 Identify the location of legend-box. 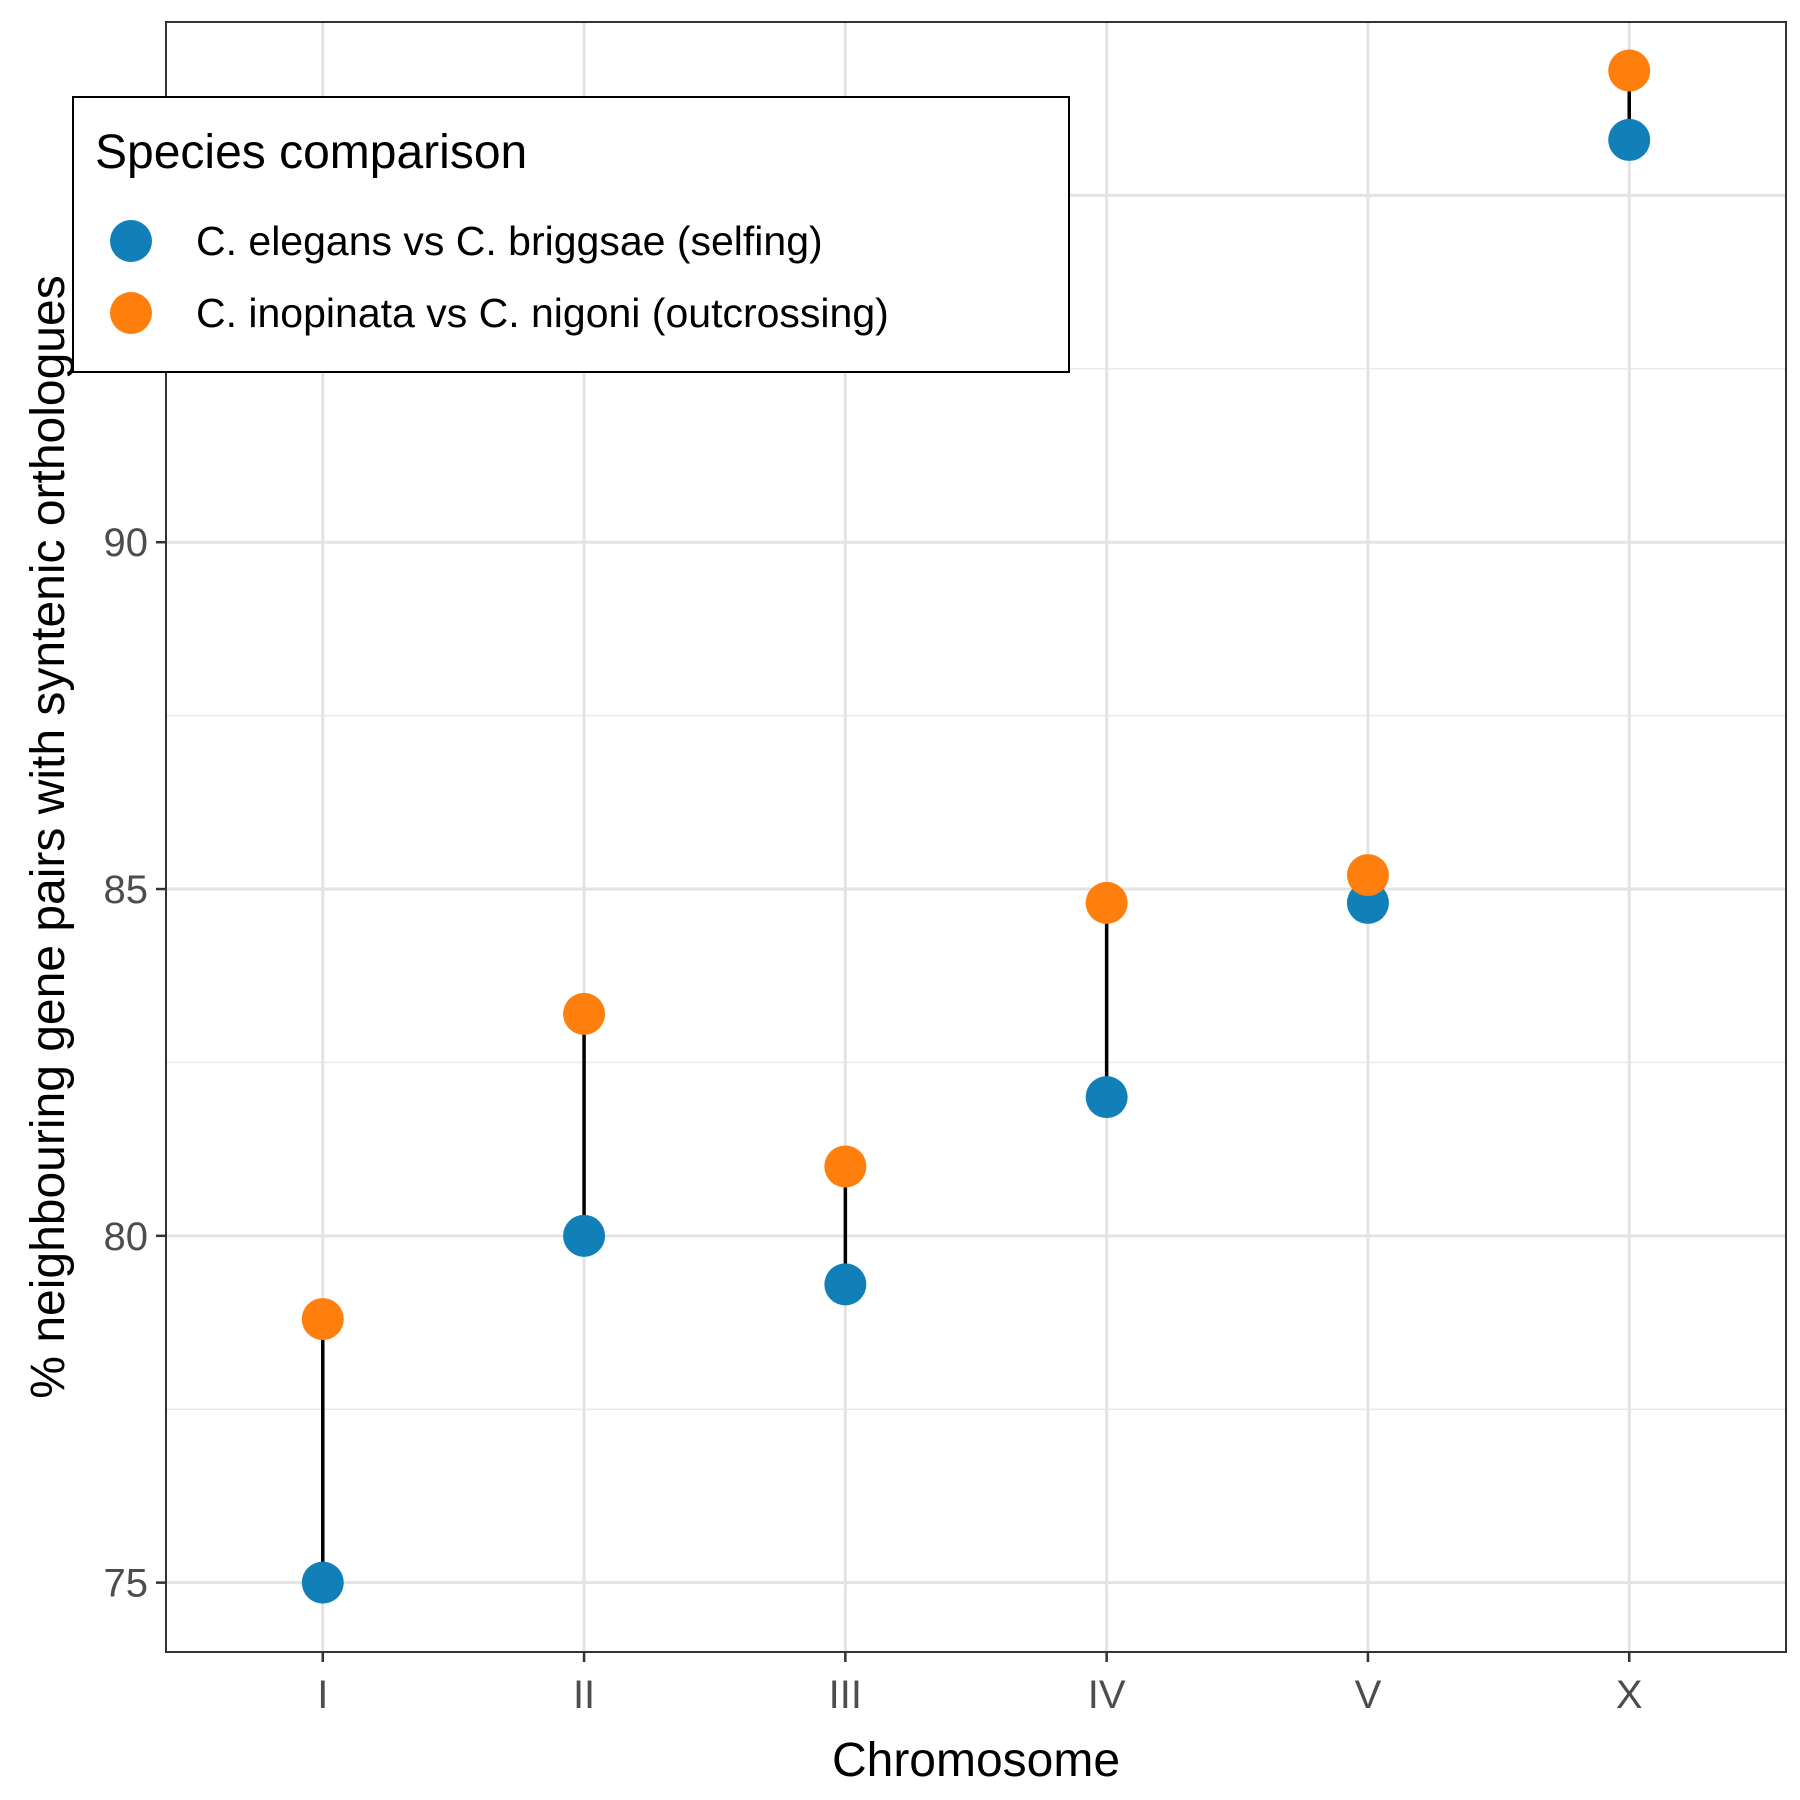
(571, 234).